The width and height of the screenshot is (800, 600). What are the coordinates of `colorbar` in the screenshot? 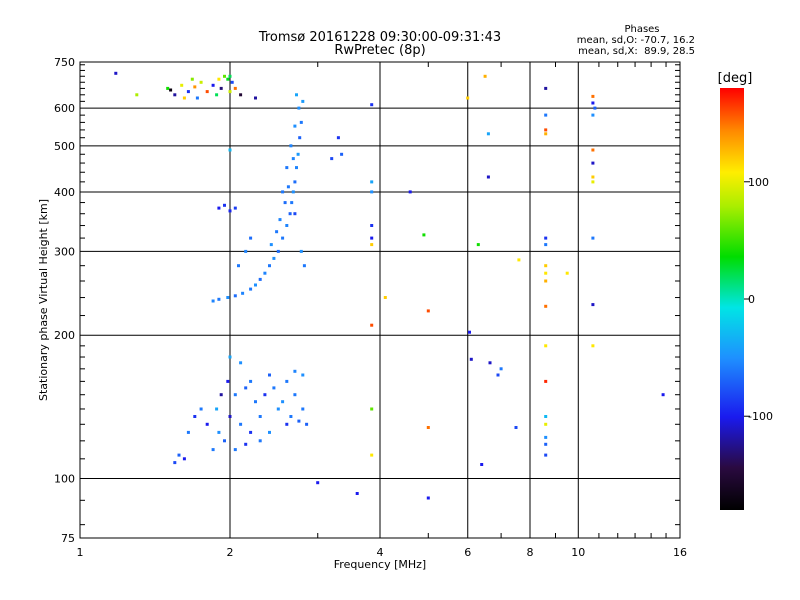 It's located at (732, 299).